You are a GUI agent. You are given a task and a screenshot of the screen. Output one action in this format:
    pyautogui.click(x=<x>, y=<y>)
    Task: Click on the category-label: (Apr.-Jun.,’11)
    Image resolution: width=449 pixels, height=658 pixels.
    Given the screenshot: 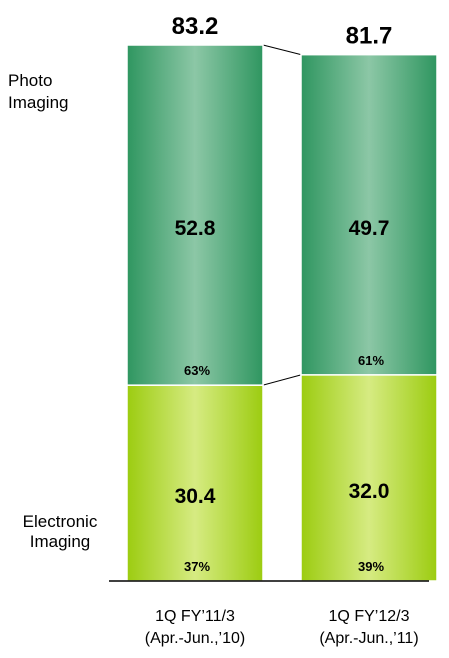 What is the action you would take?
    pyautogui.click(x=368, y=638)
    